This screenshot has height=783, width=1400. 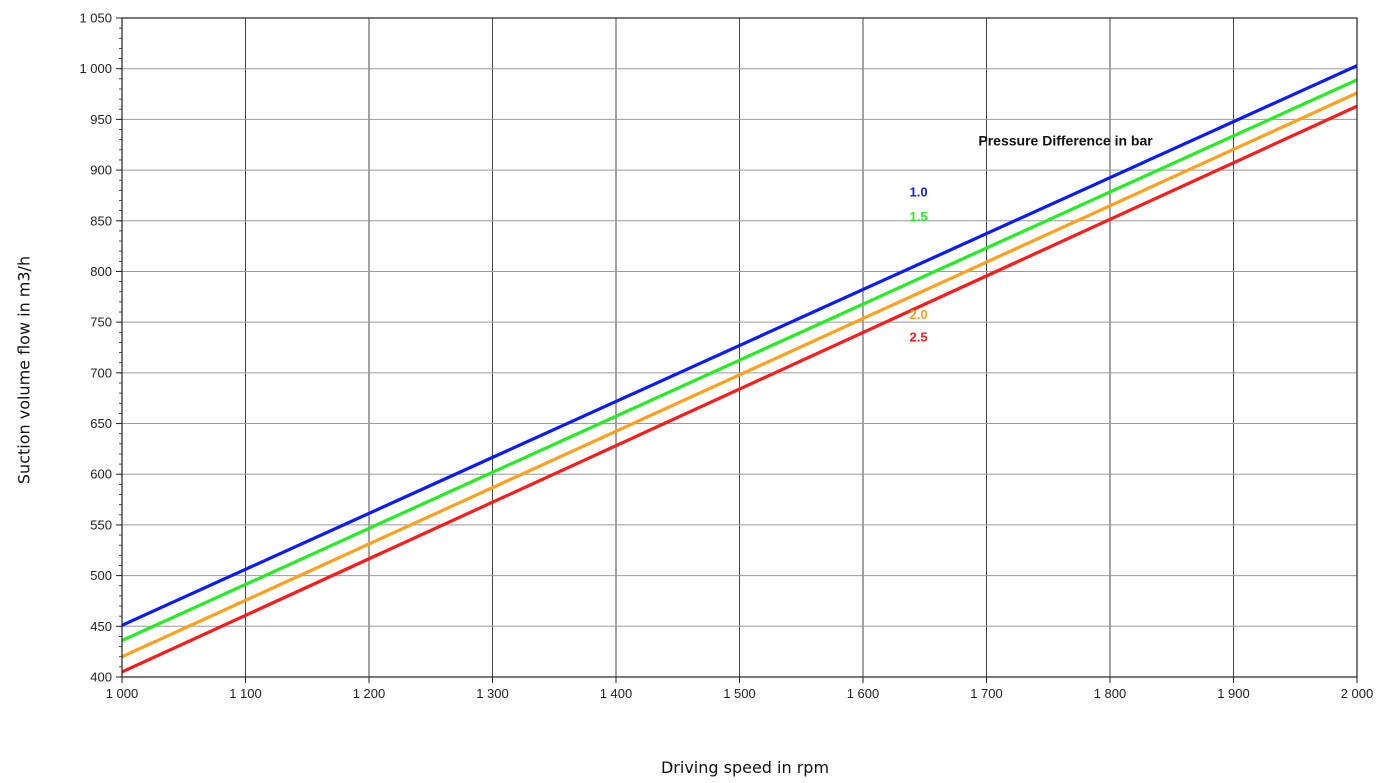 What do you see at coordinates (863, 693) in the screenshot?
I see `x-tick-label: 1 600` at bounding box center [863, 693].